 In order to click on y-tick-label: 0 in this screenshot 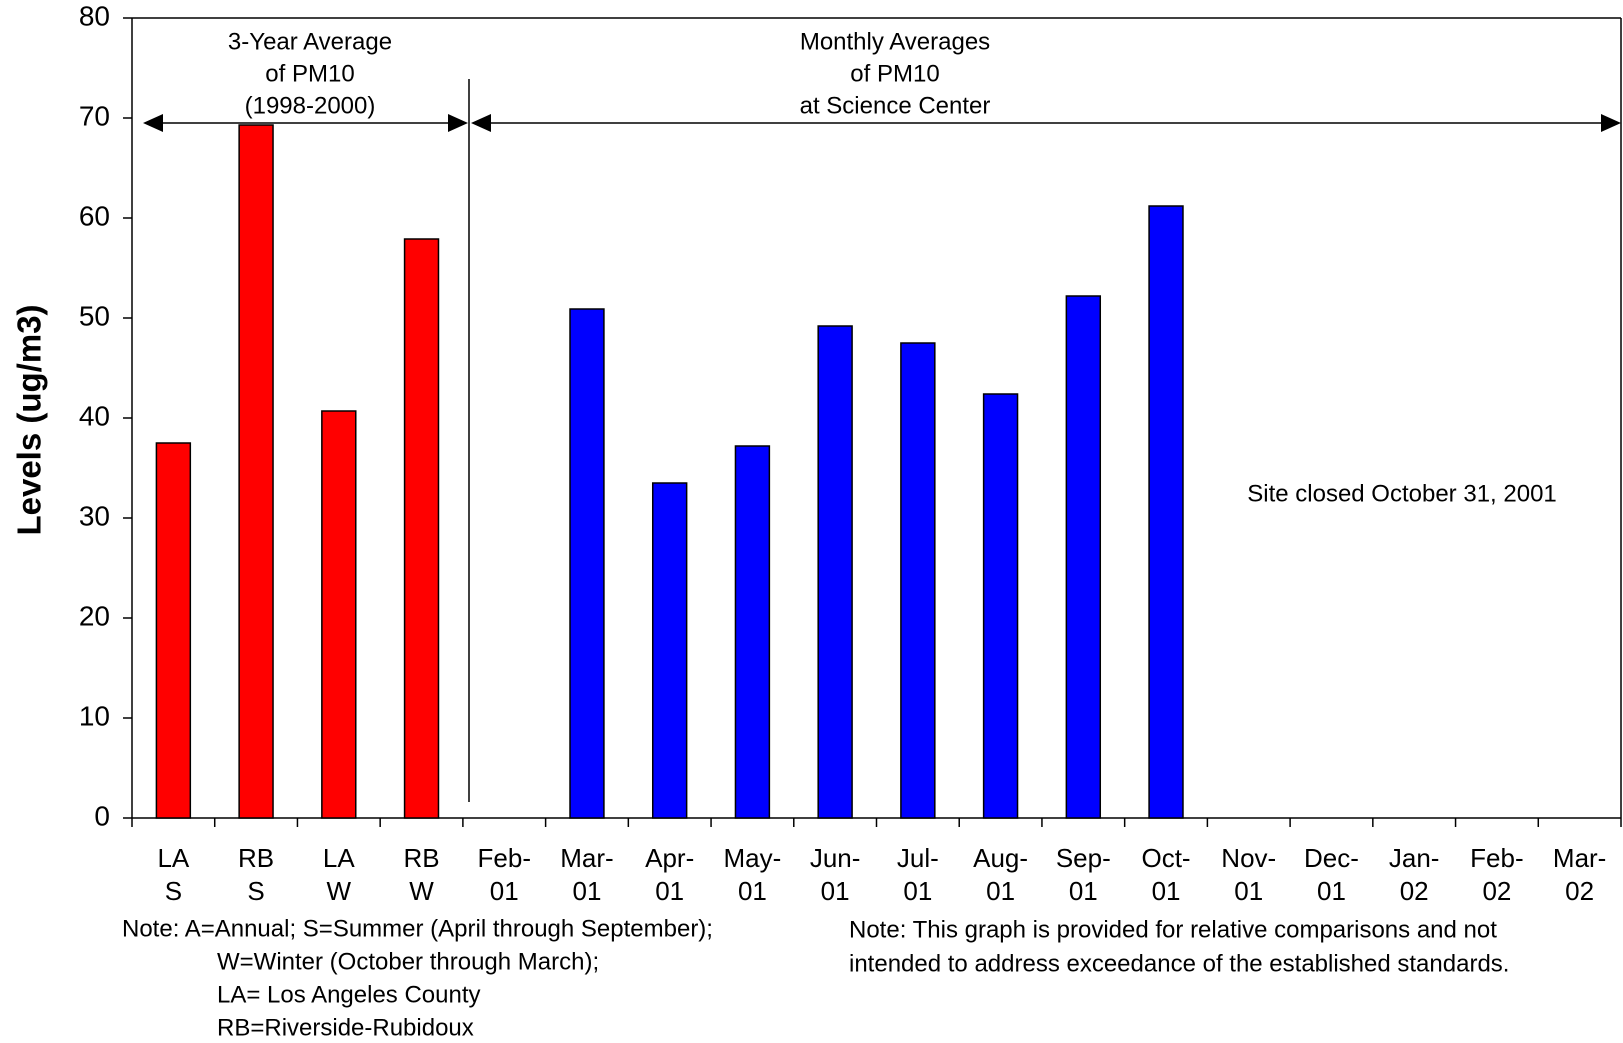, I will do `click(102, 815)`.